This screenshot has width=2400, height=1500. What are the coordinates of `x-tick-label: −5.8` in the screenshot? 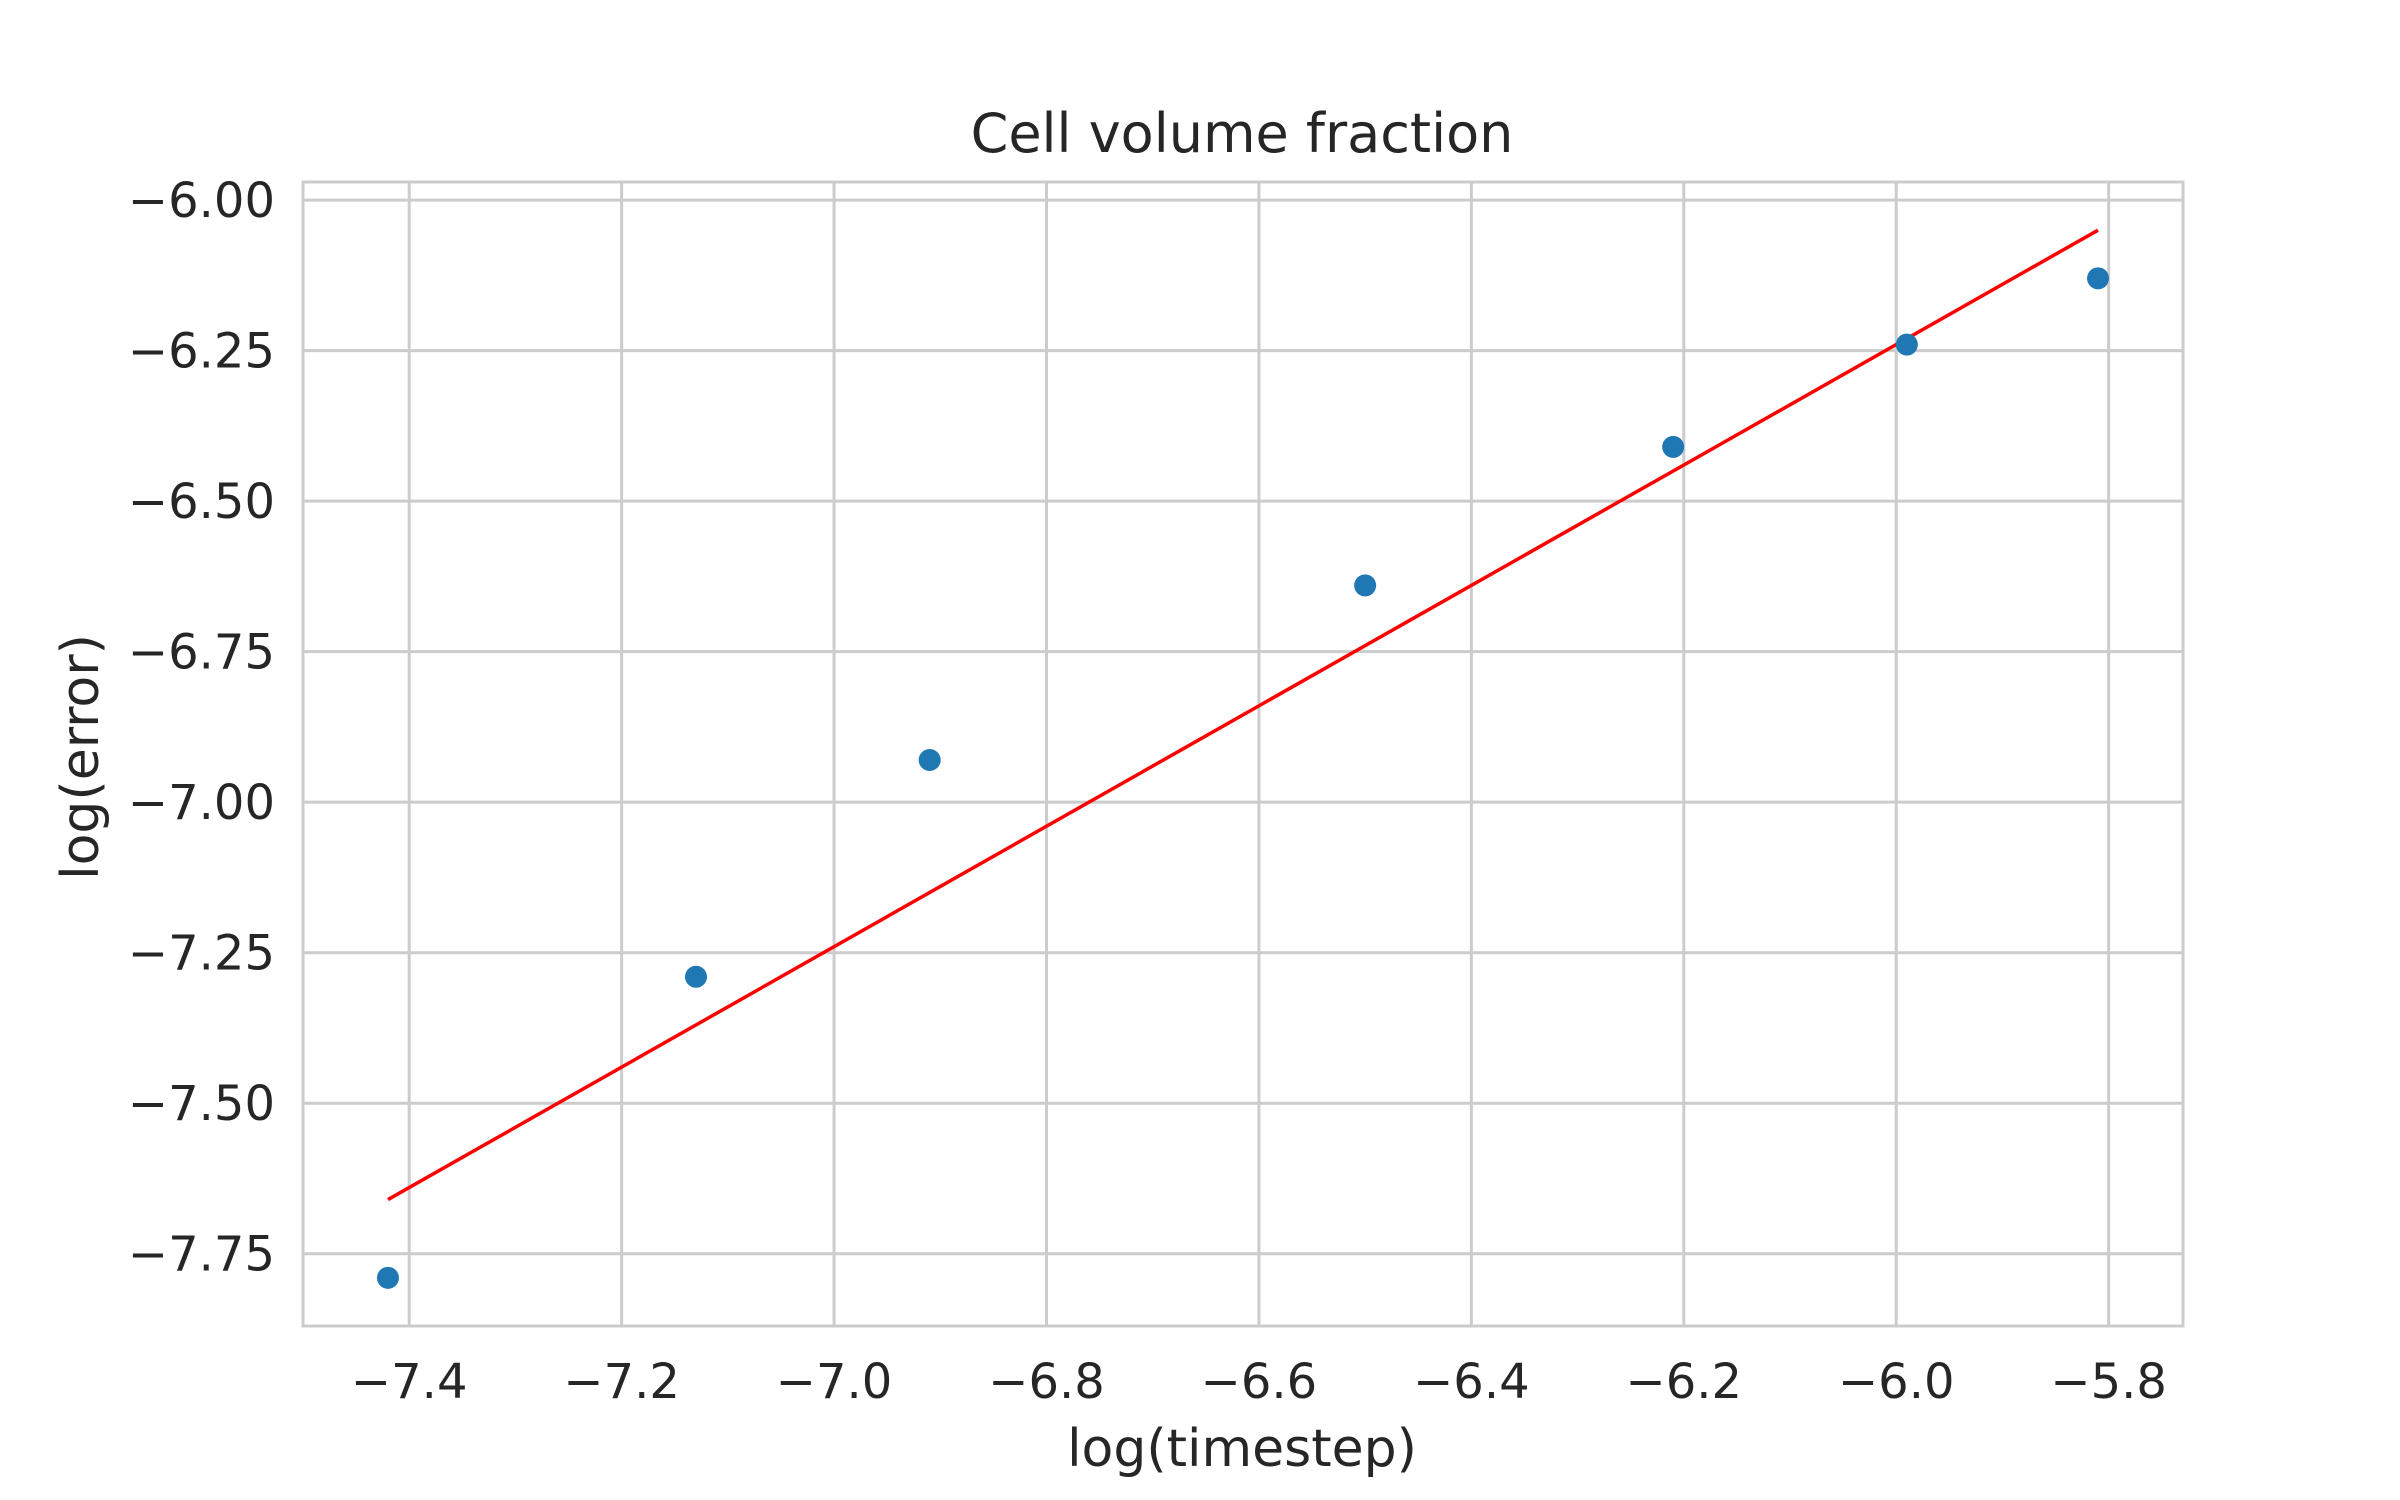 It's located at (2108, 1382).